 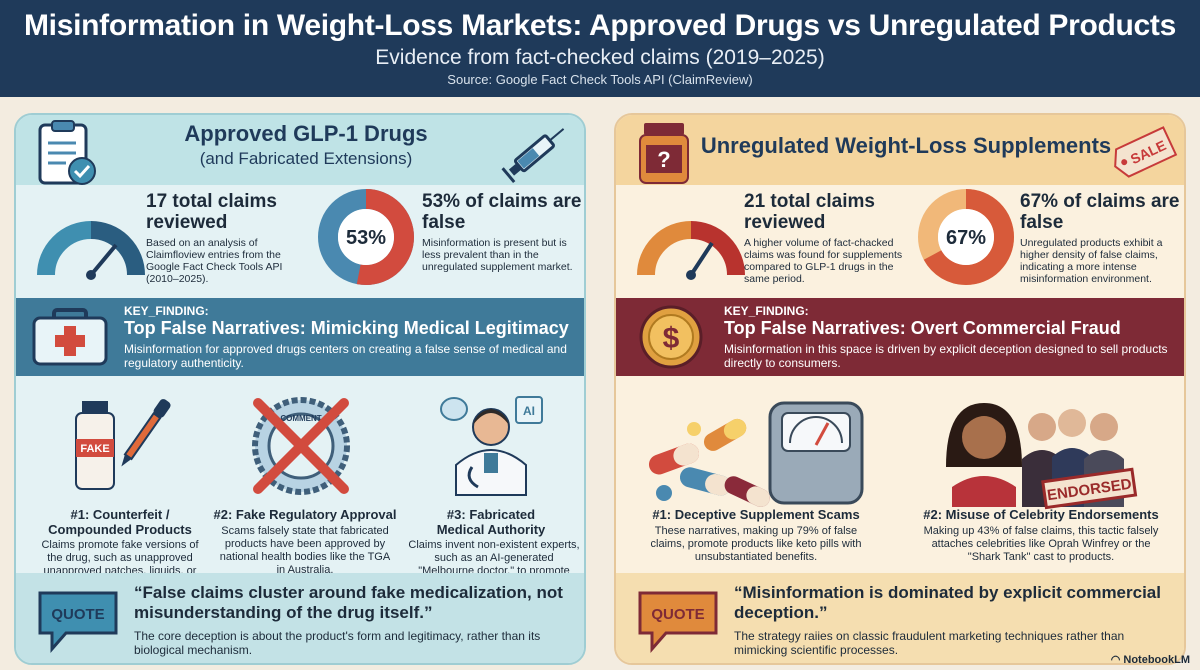 I want to click on left-donut-false-arc, so click(x=366, y=237).